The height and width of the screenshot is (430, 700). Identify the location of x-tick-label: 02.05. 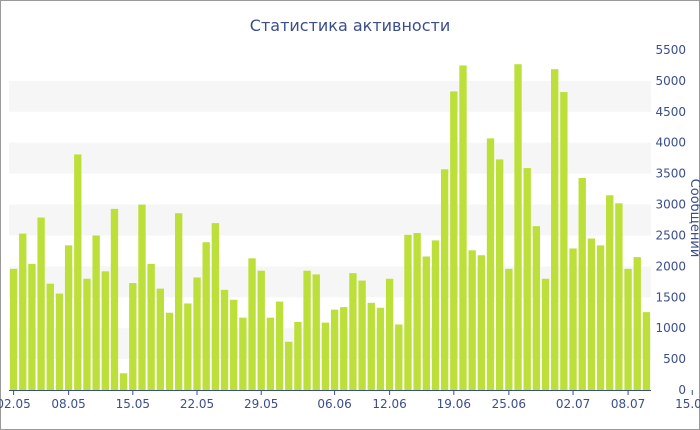
(15, 404).